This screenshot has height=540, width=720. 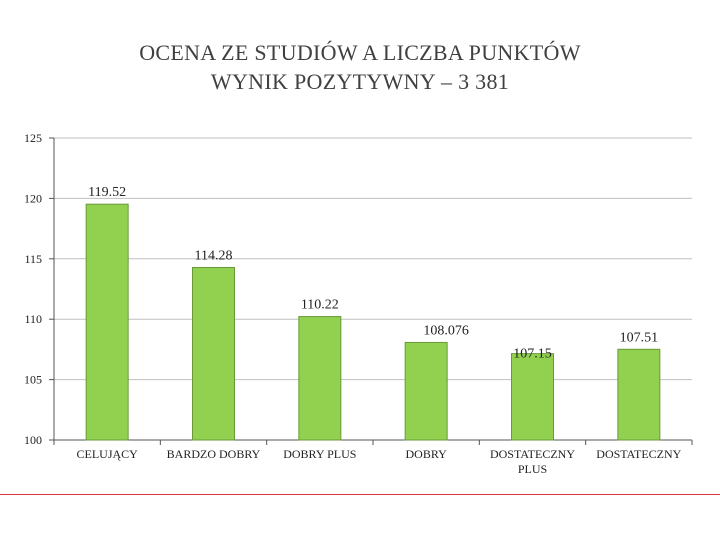 What do you see at coordinates (319, 454) in the screenshot?
I see `x-tick-label: DOBRY PLUS` at bounding box center [319, 454].